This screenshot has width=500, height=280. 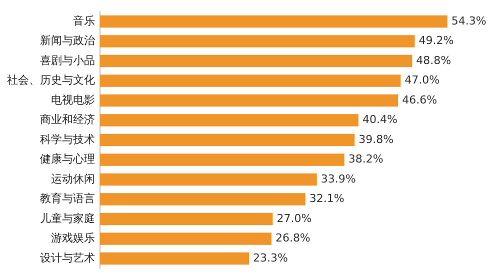 I want to click on y-tick-label: 游戏娱乐, so click(x=73, y=238).